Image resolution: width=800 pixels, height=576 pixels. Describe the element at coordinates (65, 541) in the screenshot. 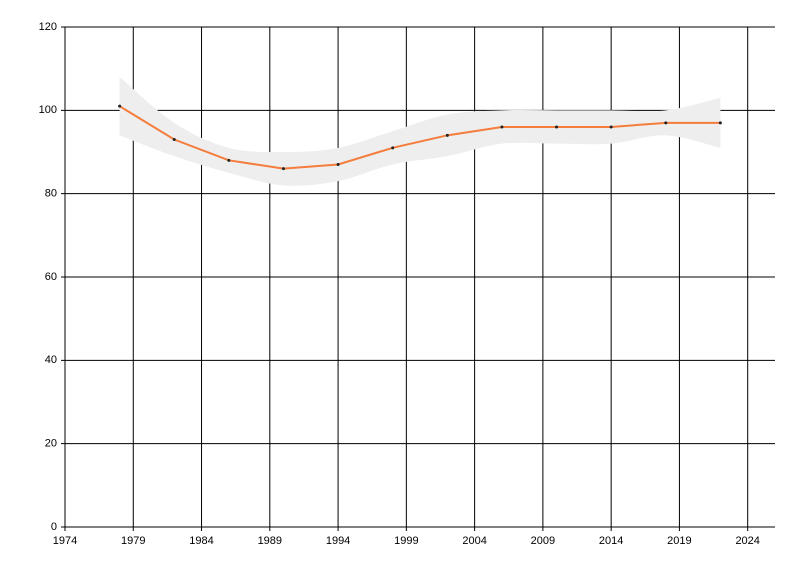

I see `x-tick-label: 1974` at that location.